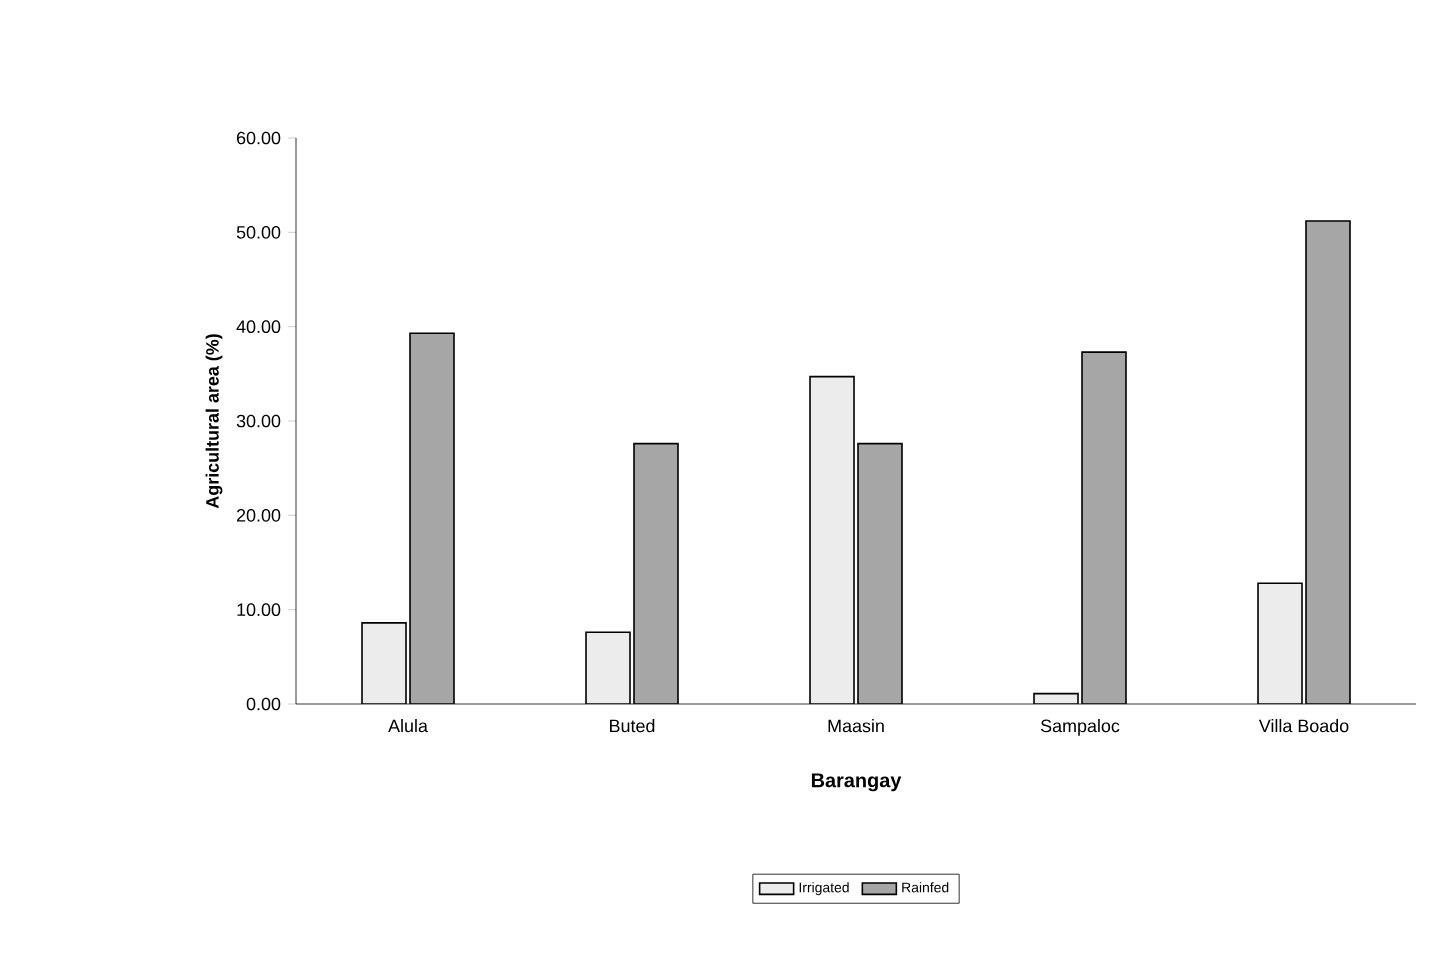  I want to click on x-tick-label: Alula, so click(408, 726).